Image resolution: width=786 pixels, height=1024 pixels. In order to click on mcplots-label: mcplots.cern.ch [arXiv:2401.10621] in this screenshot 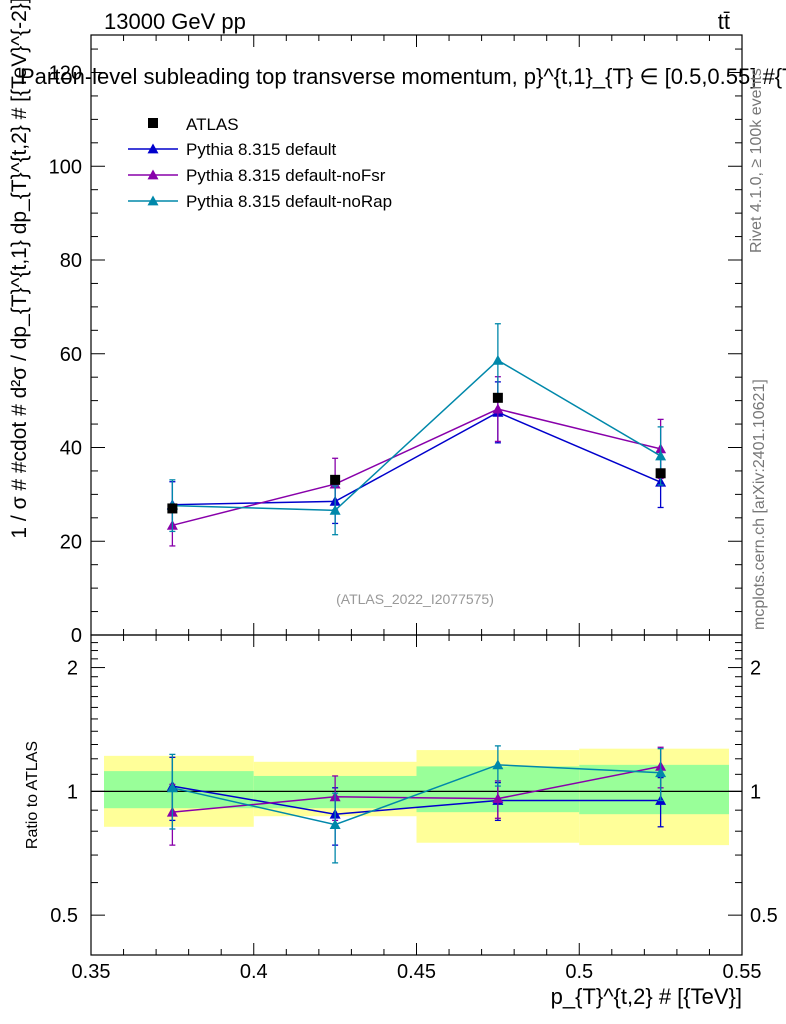, I will do `click(759, 504)`.